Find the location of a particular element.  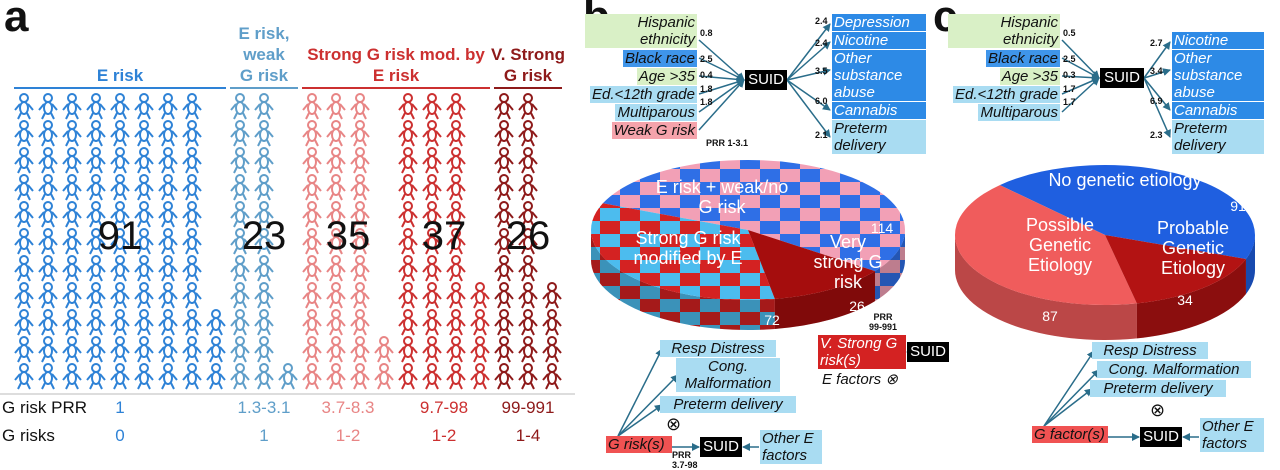

suid-box: SUID is located at coordinates (928, 352).